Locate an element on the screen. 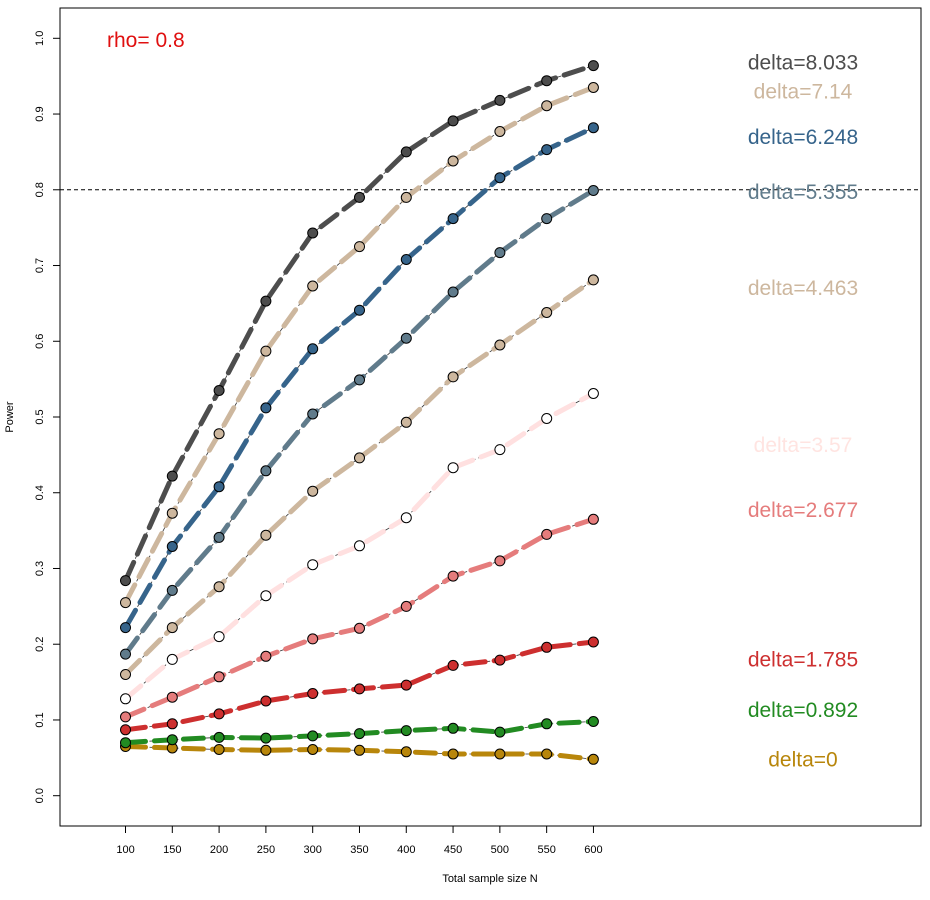 The image size is (930, 900). x-tick-label: 150 is located at coordinates (172, 850).